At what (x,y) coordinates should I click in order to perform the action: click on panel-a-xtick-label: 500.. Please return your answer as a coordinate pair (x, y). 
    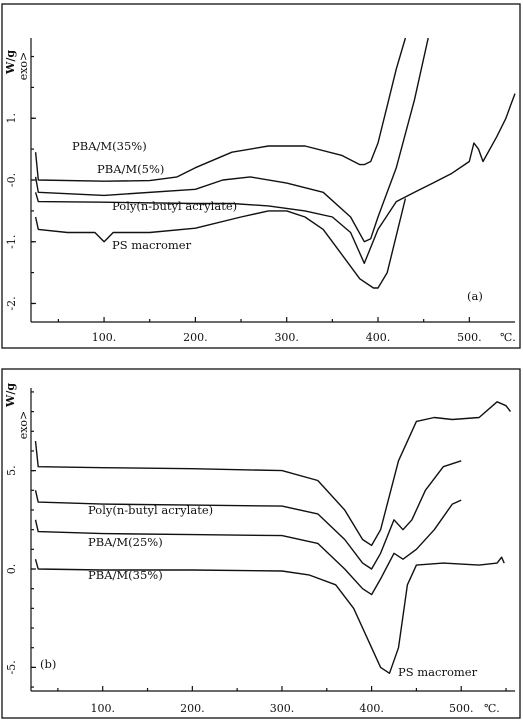
    Looking at the image, I should click on (469, 337).